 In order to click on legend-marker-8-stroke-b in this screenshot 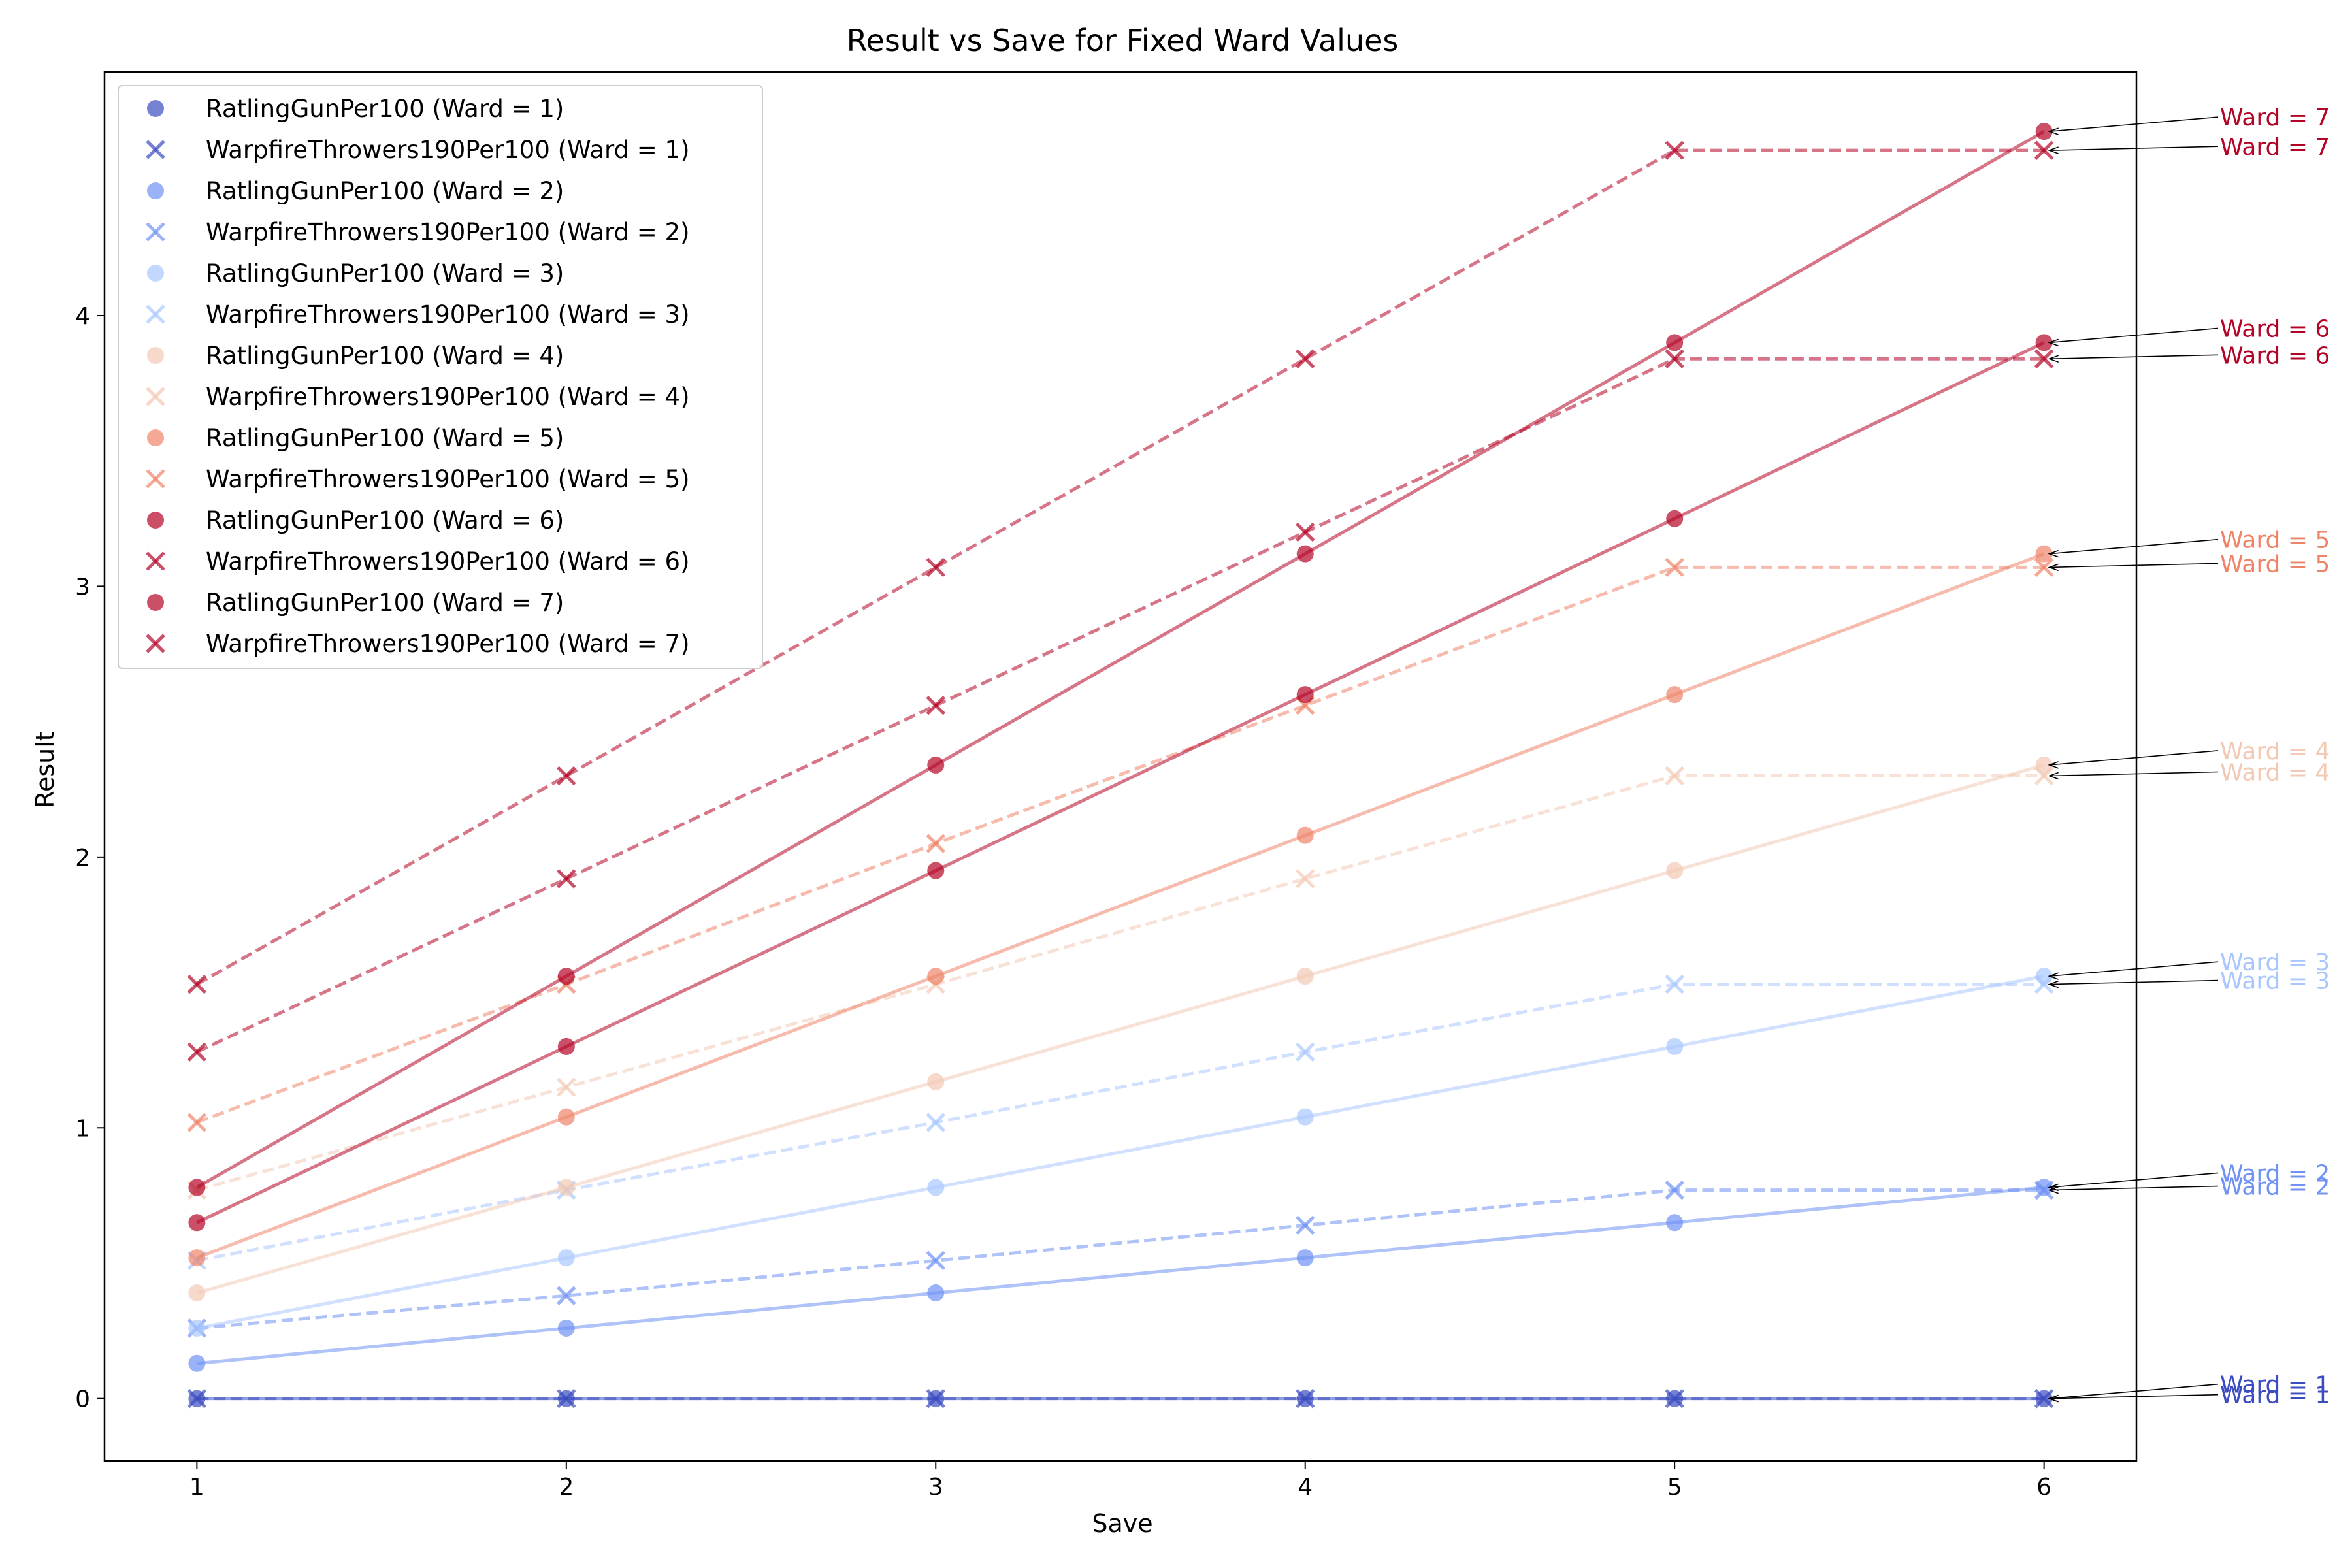, I will do `click(155, 396)`.